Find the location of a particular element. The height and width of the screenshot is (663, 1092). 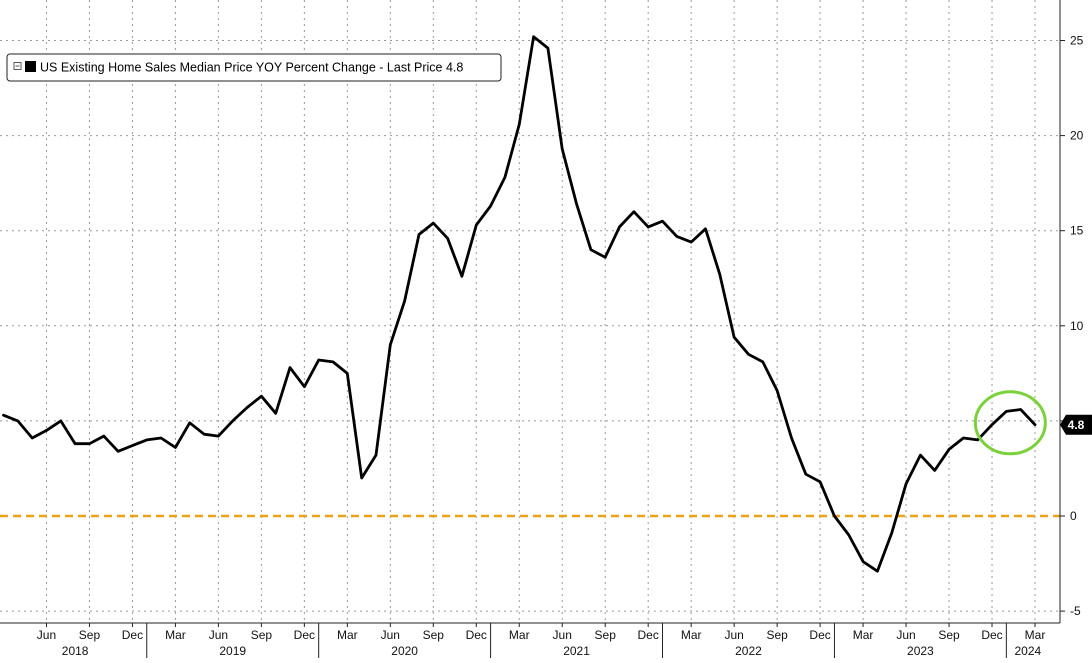

last-price-value: 4.8 is located at coordinates (1076, 425).